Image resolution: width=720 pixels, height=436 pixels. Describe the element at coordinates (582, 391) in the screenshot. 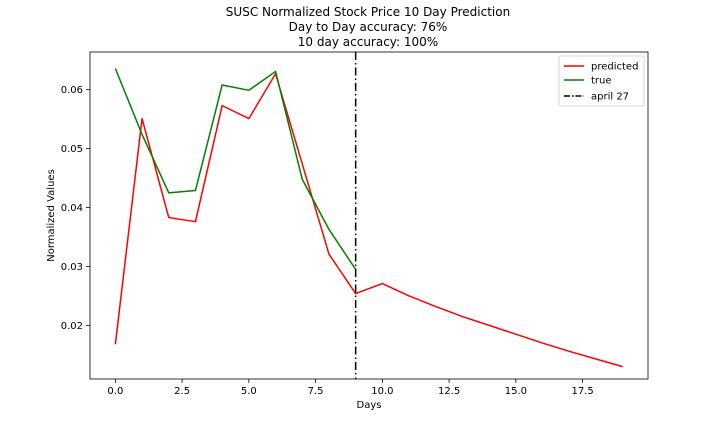

I see `x-tick-label: 17.5` at that location.